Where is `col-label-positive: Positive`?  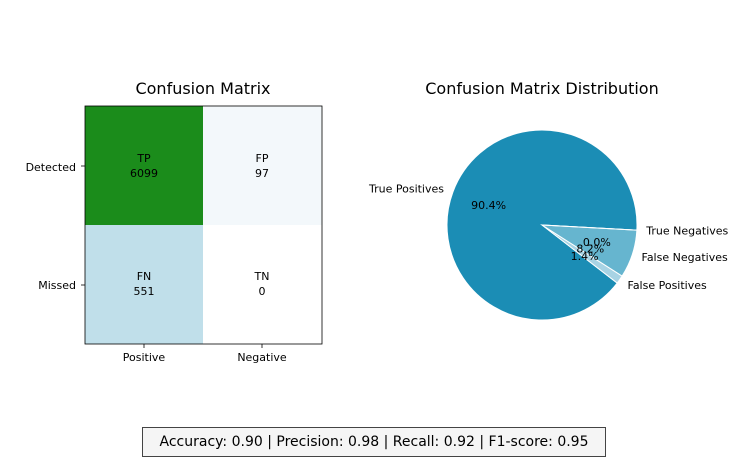 col-label-positive: Positive is located at coordinates (144, 357).